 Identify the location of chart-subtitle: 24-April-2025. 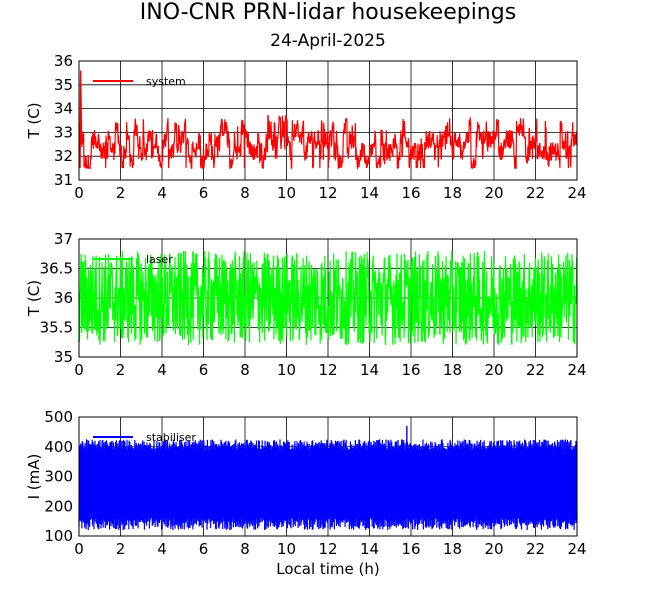
(328, 41).